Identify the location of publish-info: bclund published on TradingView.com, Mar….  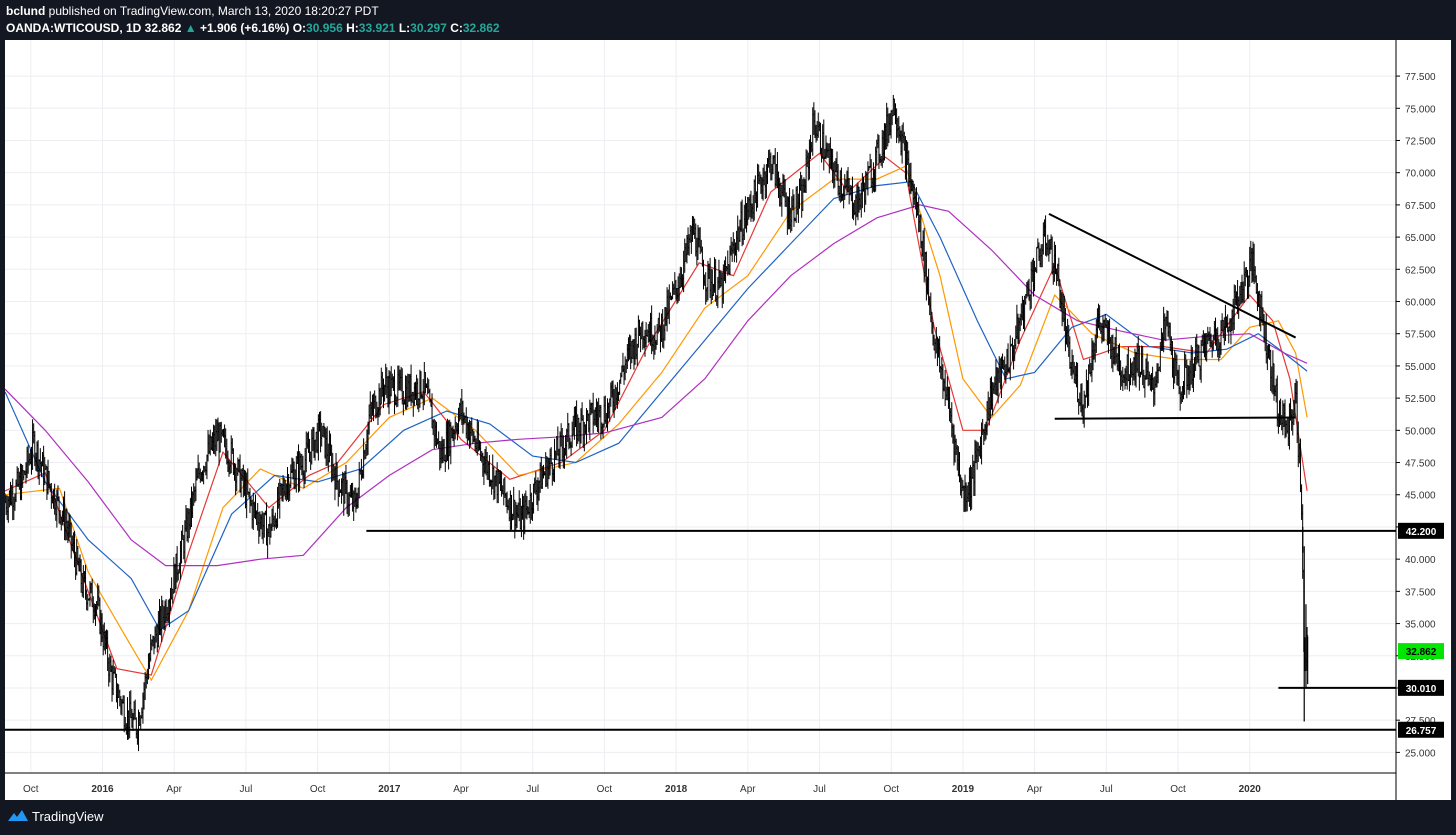
(192, 11).